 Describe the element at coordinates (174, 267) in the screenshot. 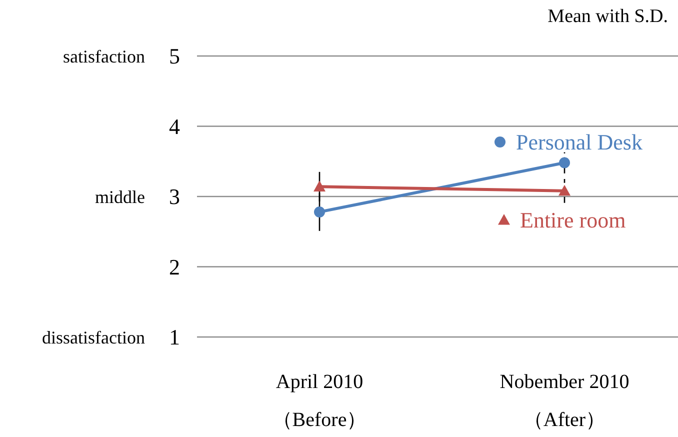

I see `y-tick-label: 2` at that location.